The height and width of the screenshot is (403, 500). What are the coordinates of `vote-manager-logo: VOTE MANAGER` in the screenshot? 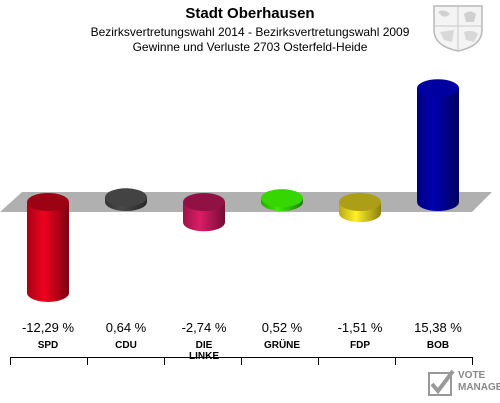 It's located at (463, 383).